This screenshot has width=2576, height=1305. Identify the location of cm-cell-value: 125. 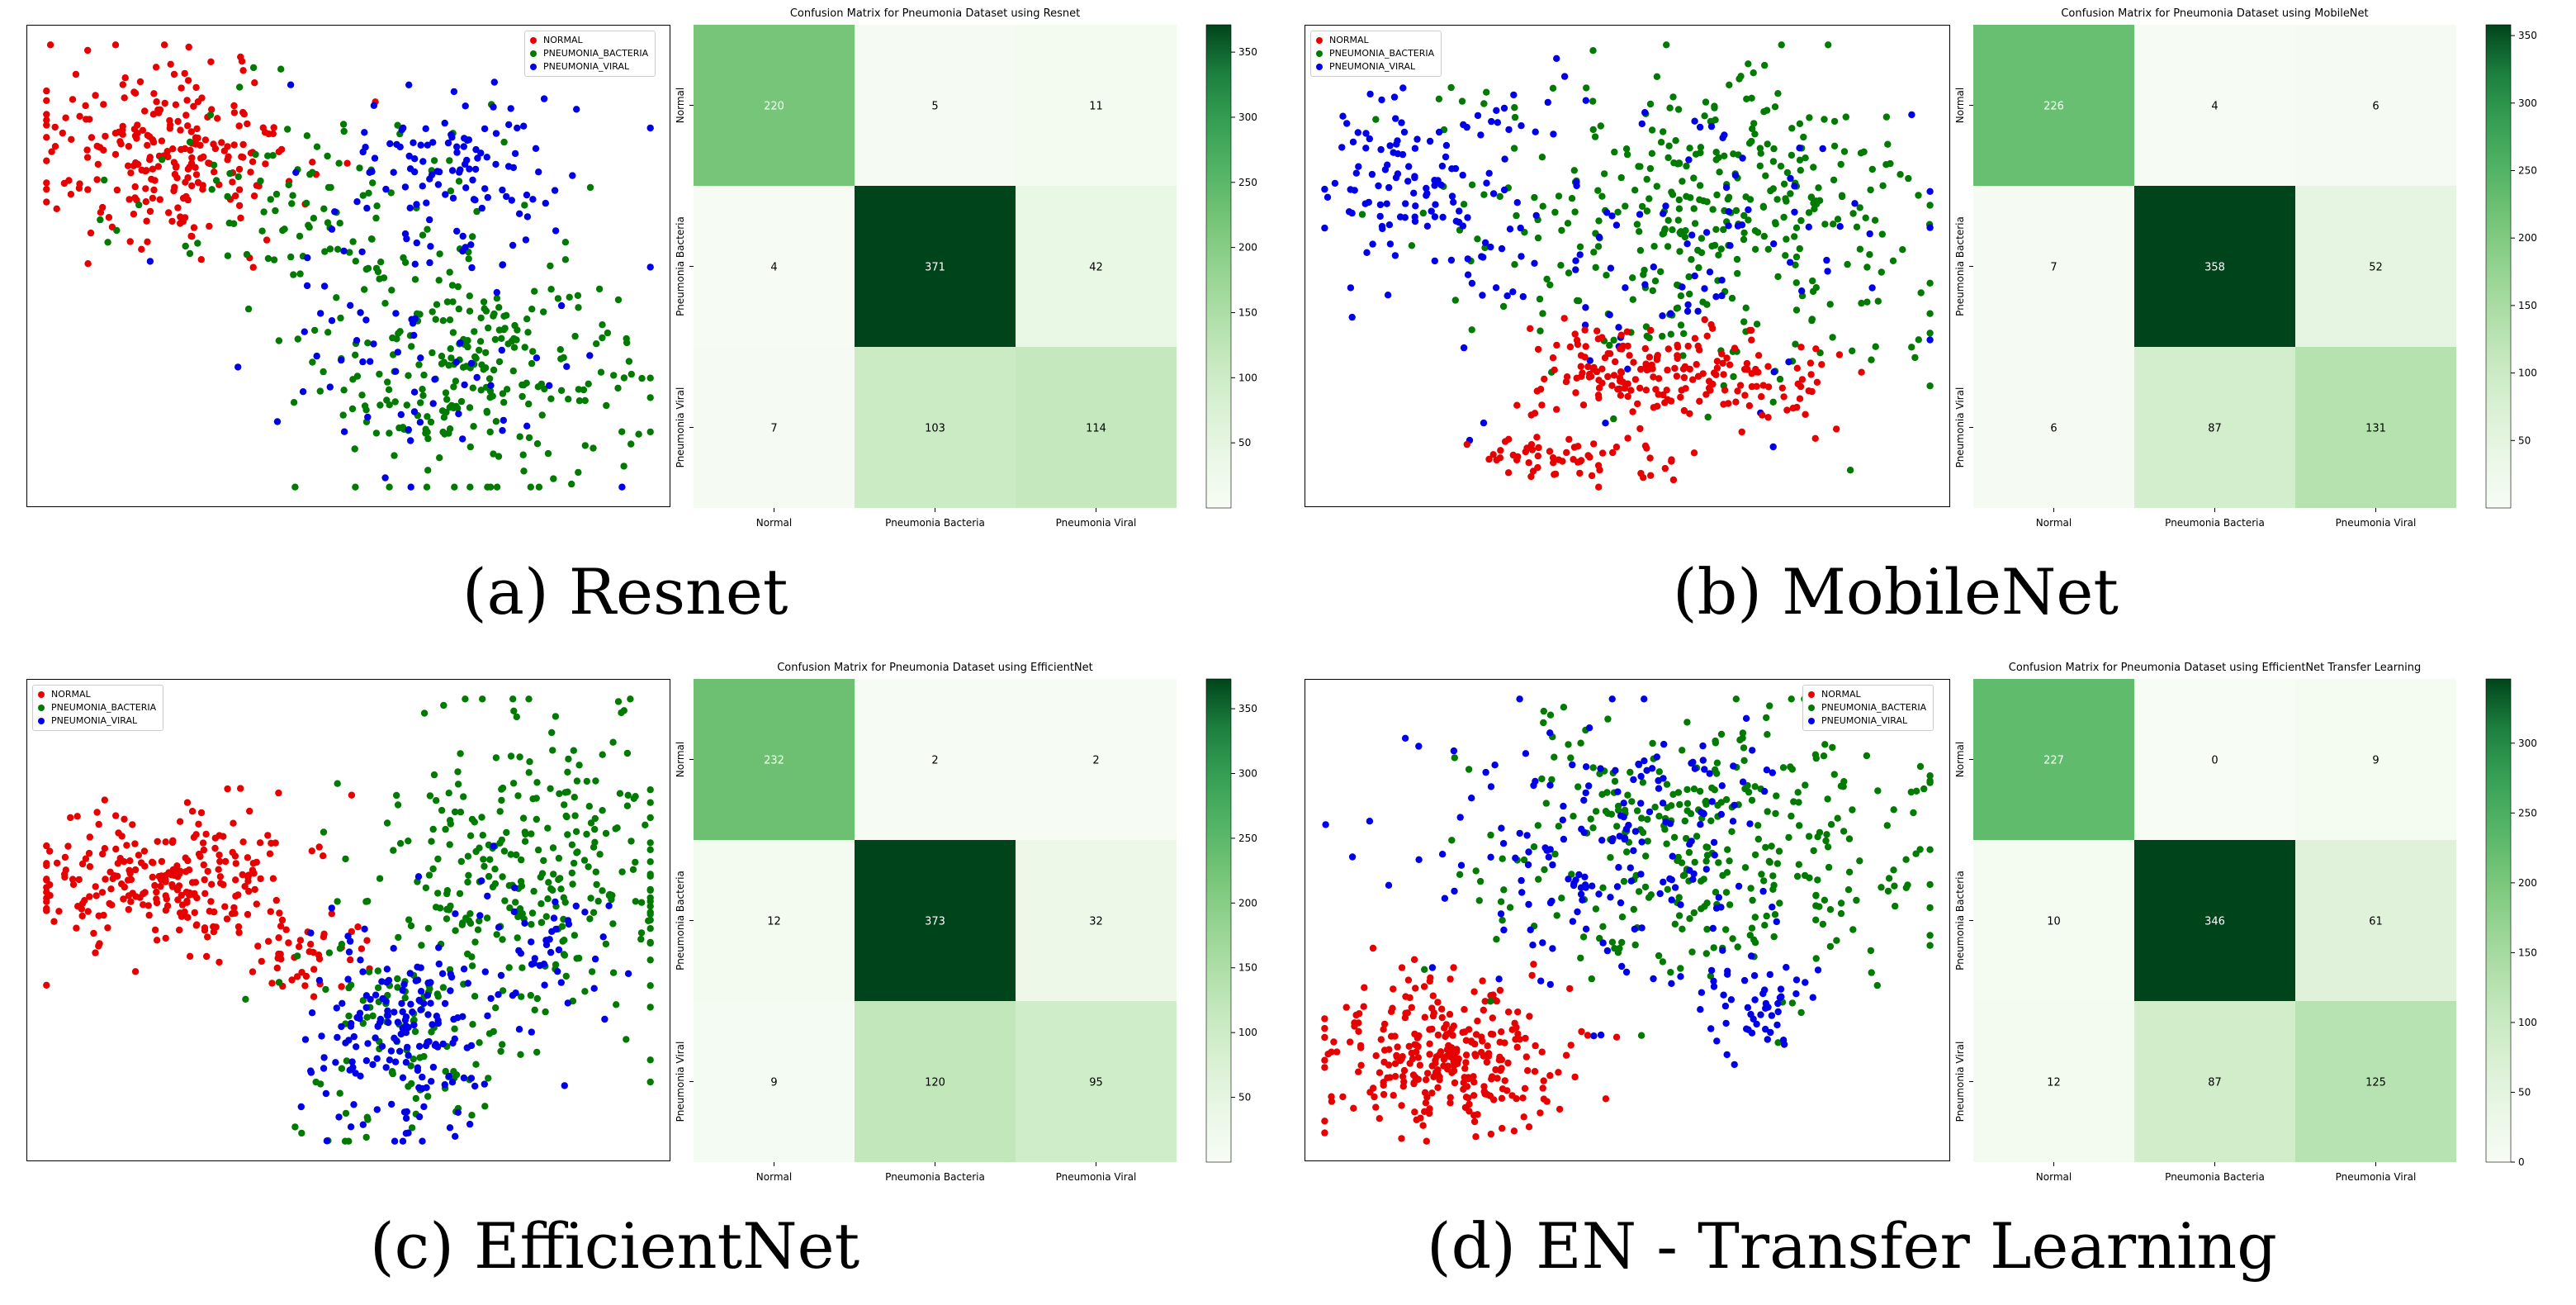
(2375, 1083).